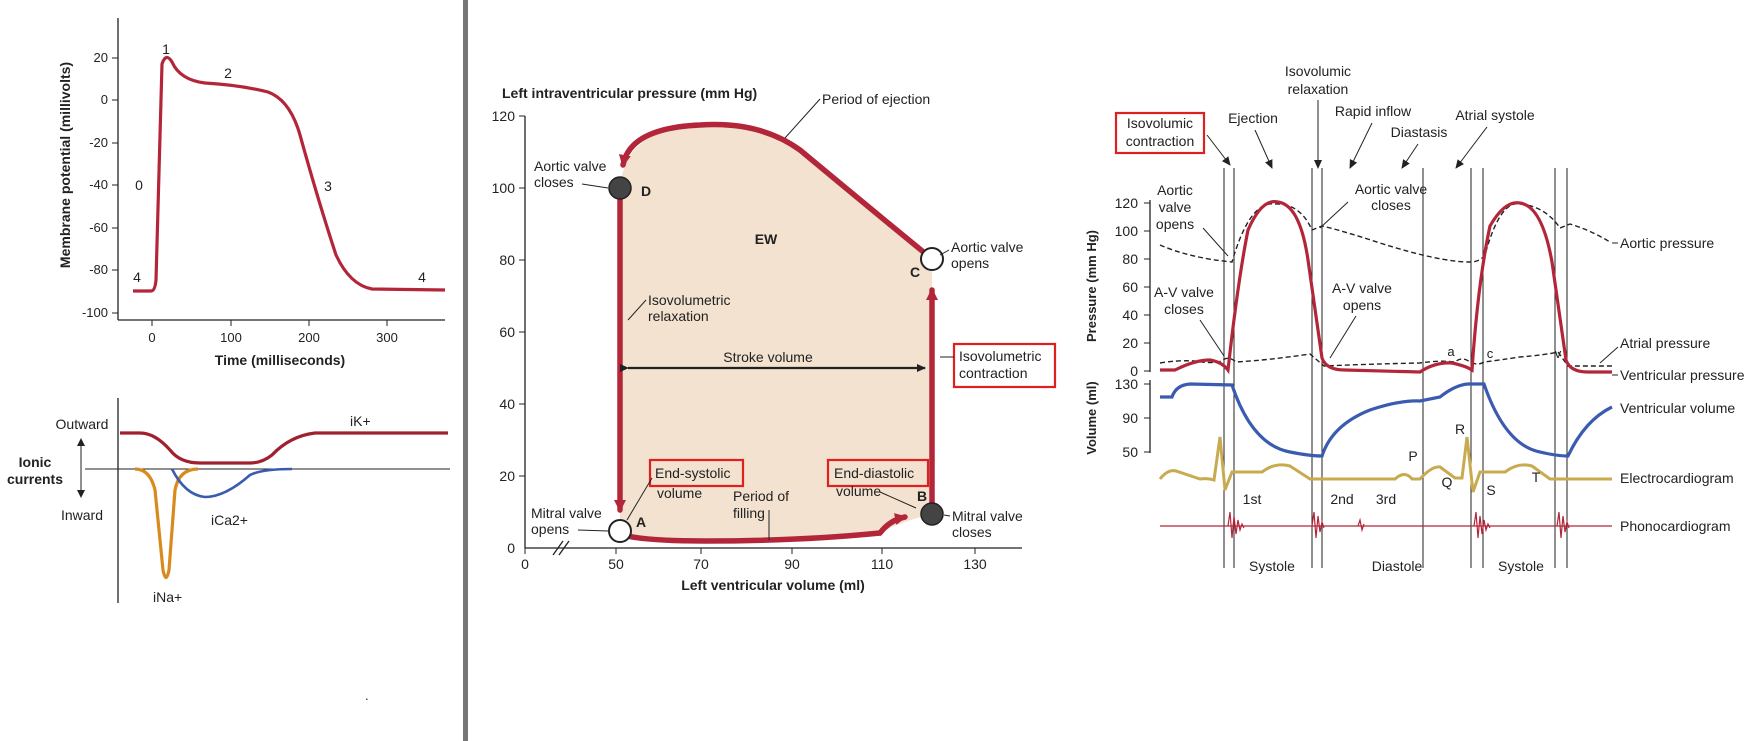 This screenshot has height=741, width=1758. Describe the element at coordinates (1362, 305) in the screenshot. I see `av-opens-label: opens` at that location.